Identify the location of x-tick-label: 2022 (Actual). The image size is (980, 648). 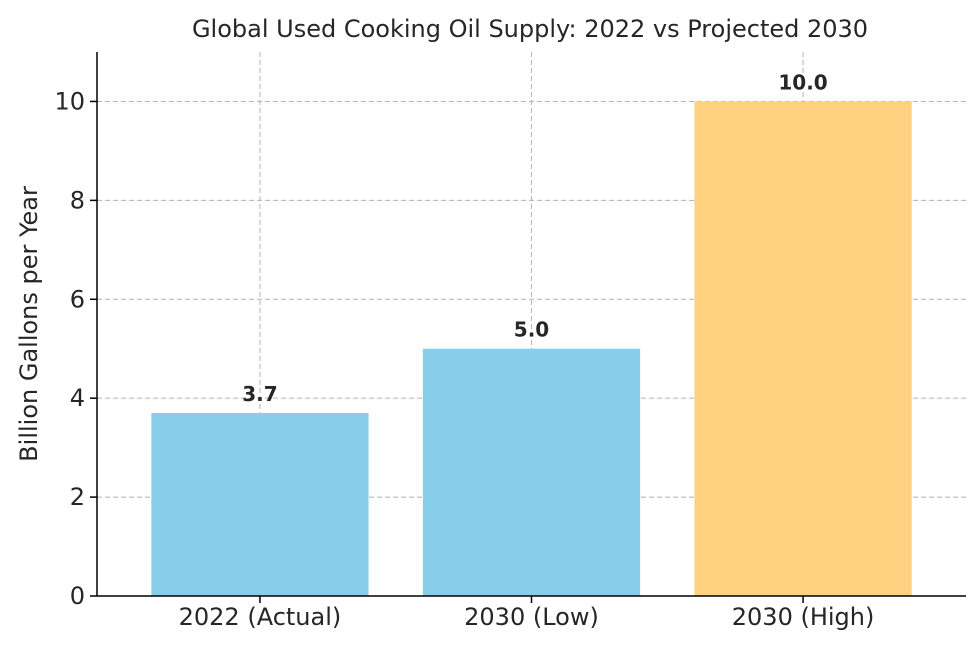
(260, 617).